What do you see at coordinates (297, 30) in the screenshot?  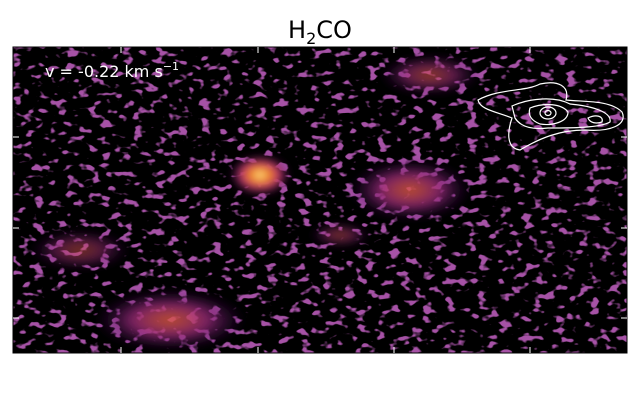 I see `title-text: H` at bounding box center [297, 30].